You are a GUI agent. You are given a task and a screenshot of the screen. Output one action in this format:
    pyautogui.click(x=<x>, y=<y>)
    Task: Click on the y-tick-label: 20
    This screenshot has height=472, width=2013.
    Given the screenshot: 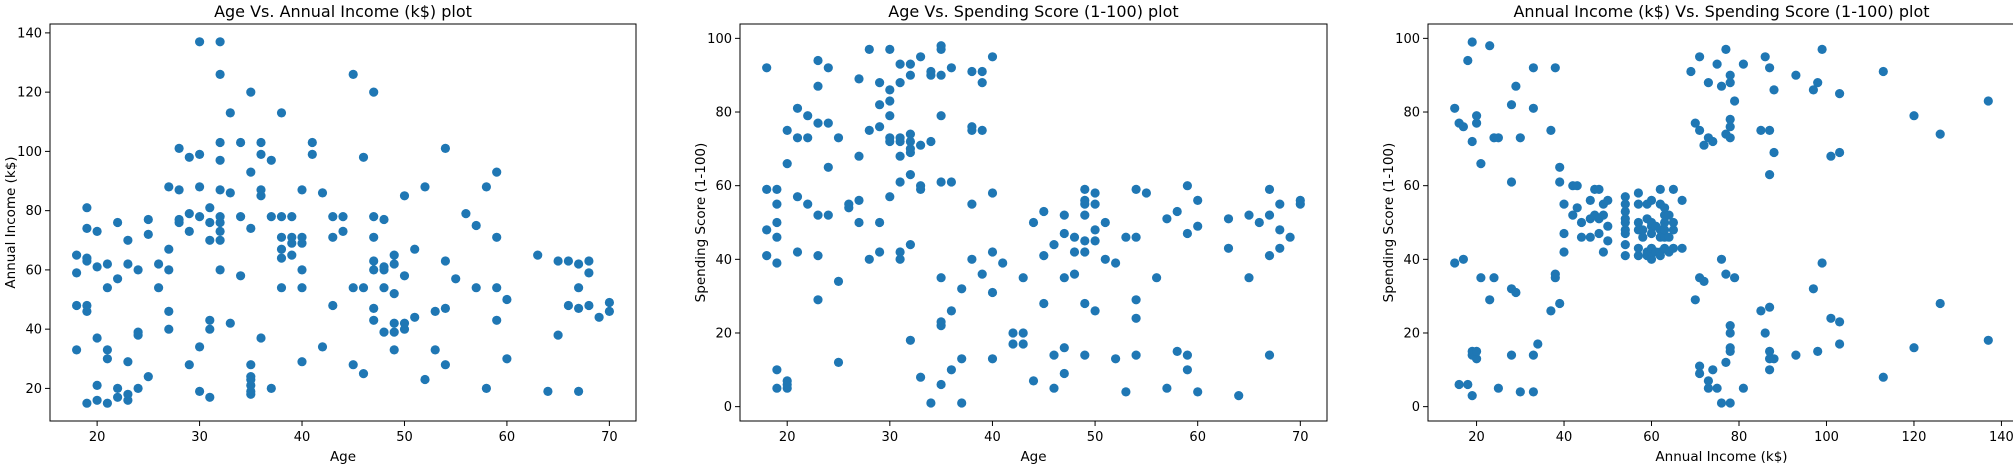 What is the action you would take?
    pyautogui.click(x=723, y=333)
    